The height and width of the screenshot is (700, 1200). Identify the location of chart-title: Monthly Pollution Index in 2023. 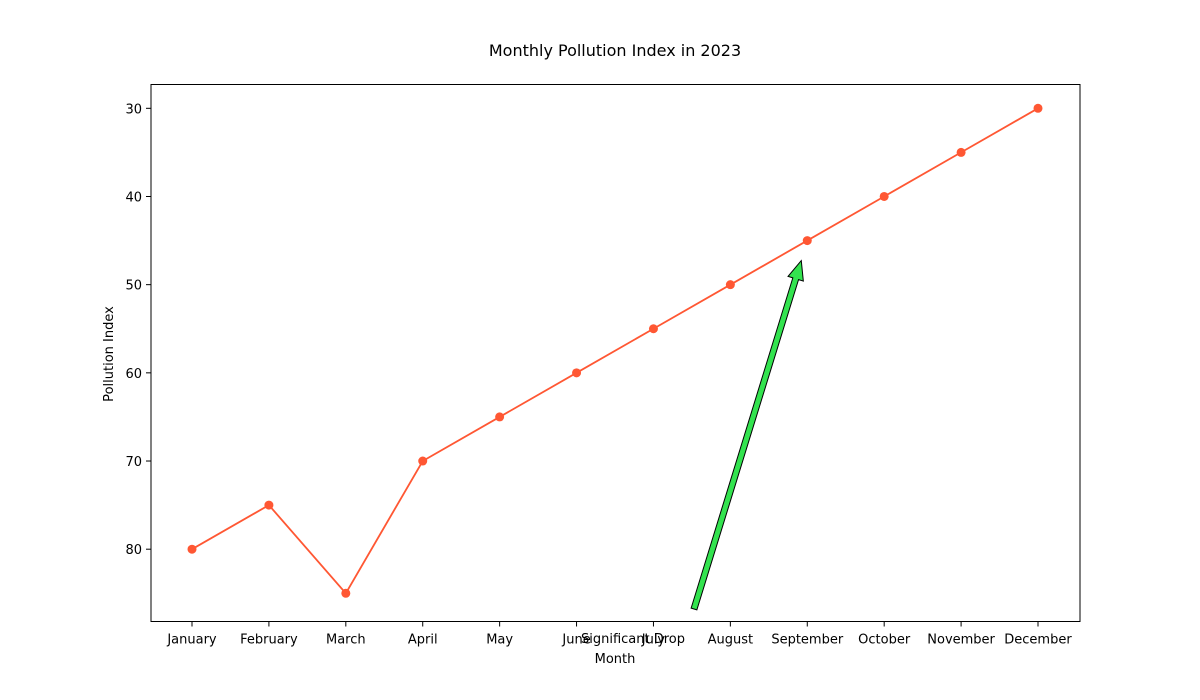
(615, 50).